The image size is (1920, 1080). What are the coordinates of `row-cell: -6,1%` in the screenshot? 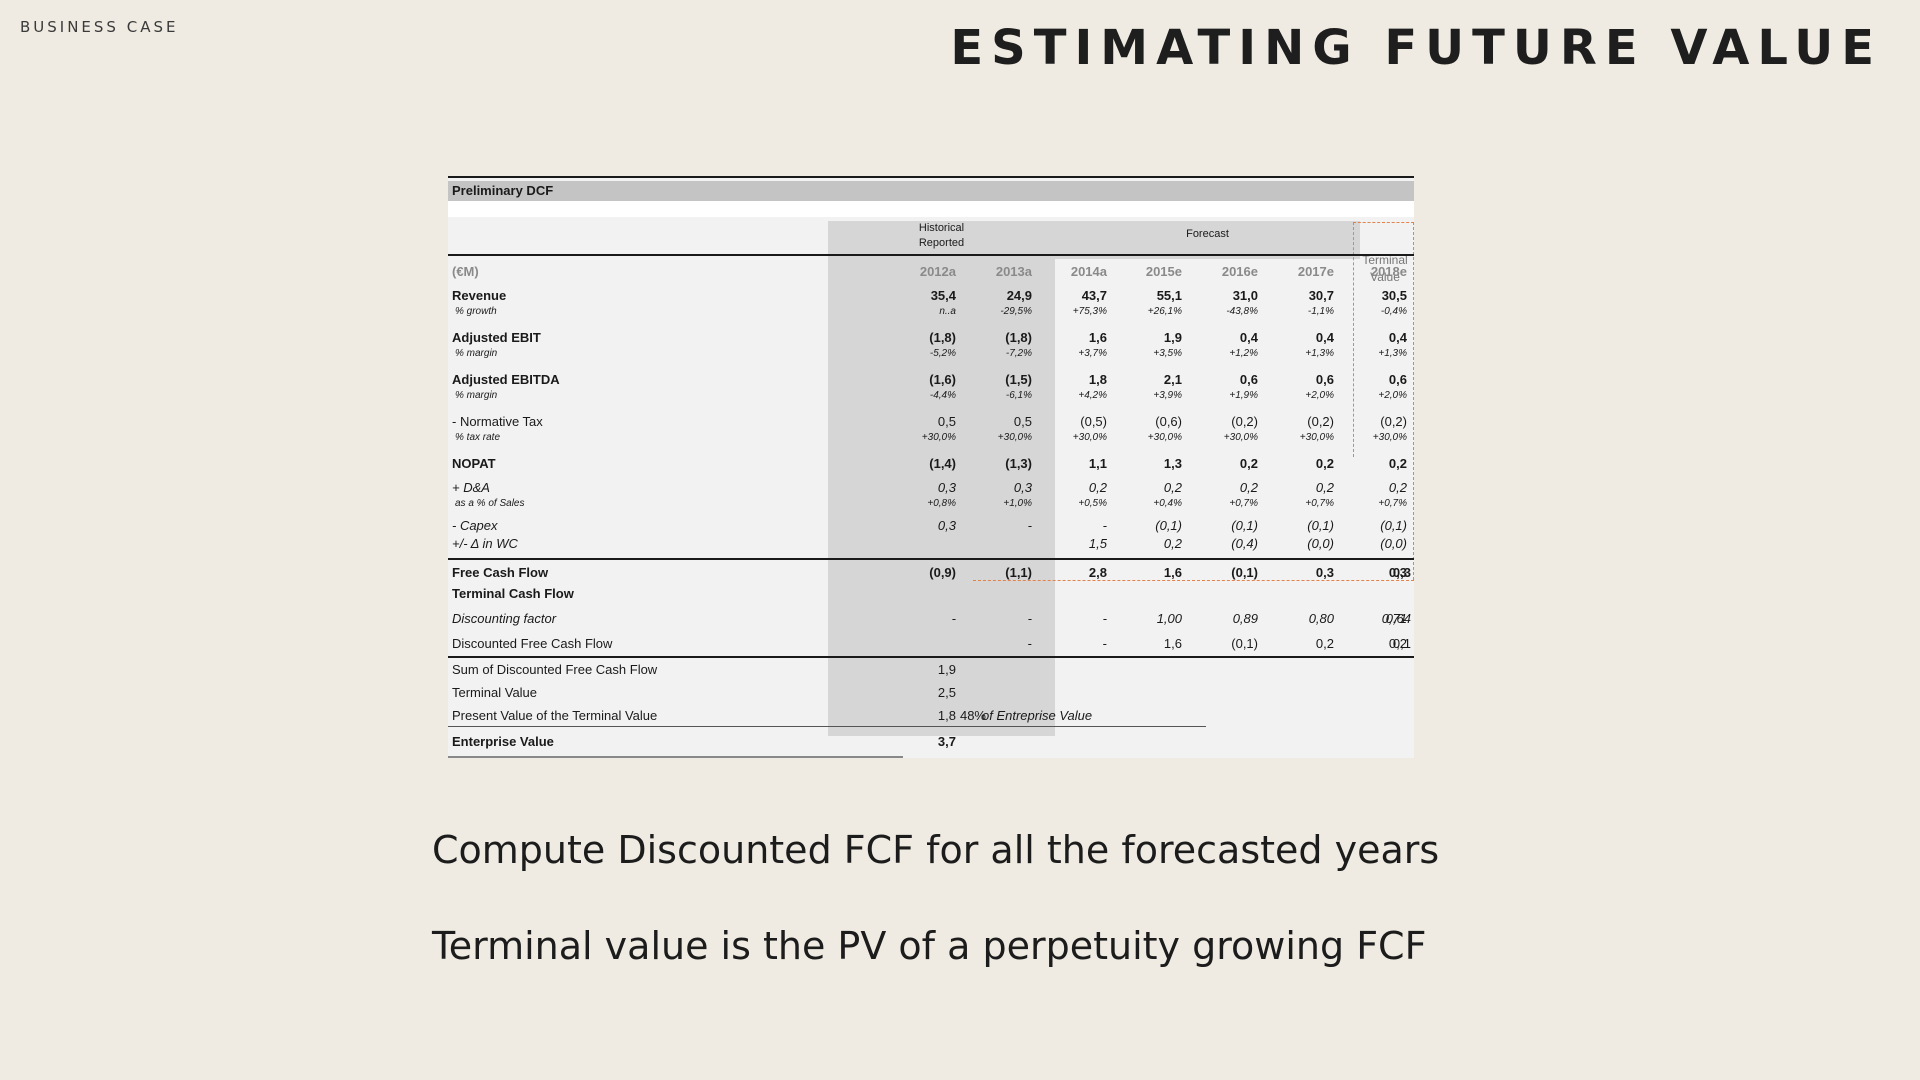 It's located at (1018, 395).